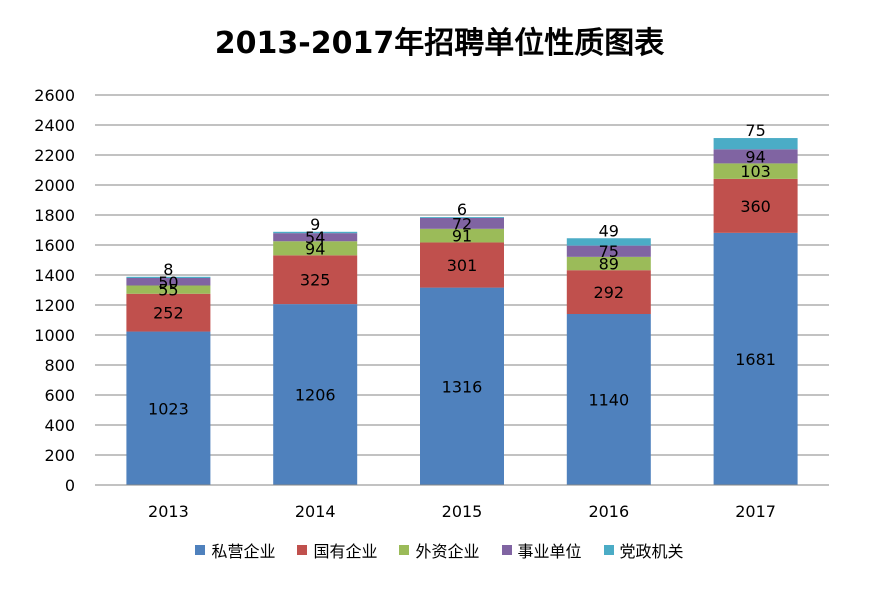 The image size is (879, 599). What do you see at coordinates (651, 551) in the screenshot?
I see `legend-label: 党政机关` at bounding box center [651, 551].